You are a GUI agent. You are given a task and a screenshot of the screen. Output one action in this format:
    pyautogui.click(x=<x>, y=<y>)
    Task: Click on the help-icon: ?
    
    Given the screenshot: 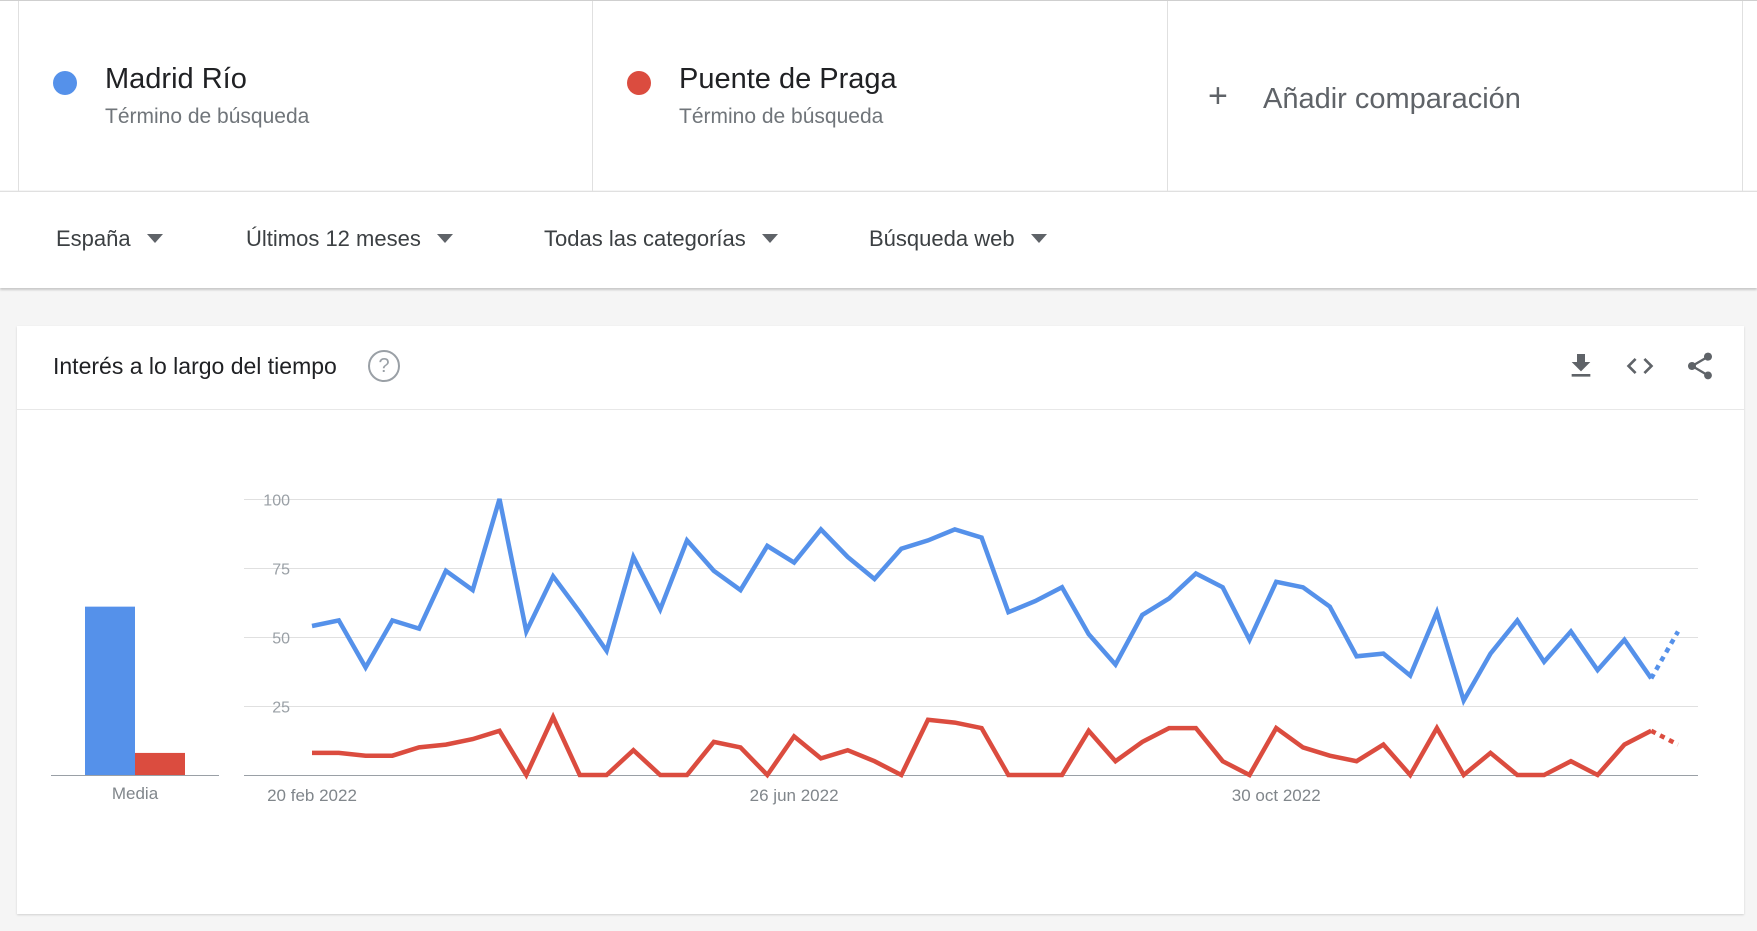 What is the action you would take?
    pyautogui.click(x=384, y=366)
    